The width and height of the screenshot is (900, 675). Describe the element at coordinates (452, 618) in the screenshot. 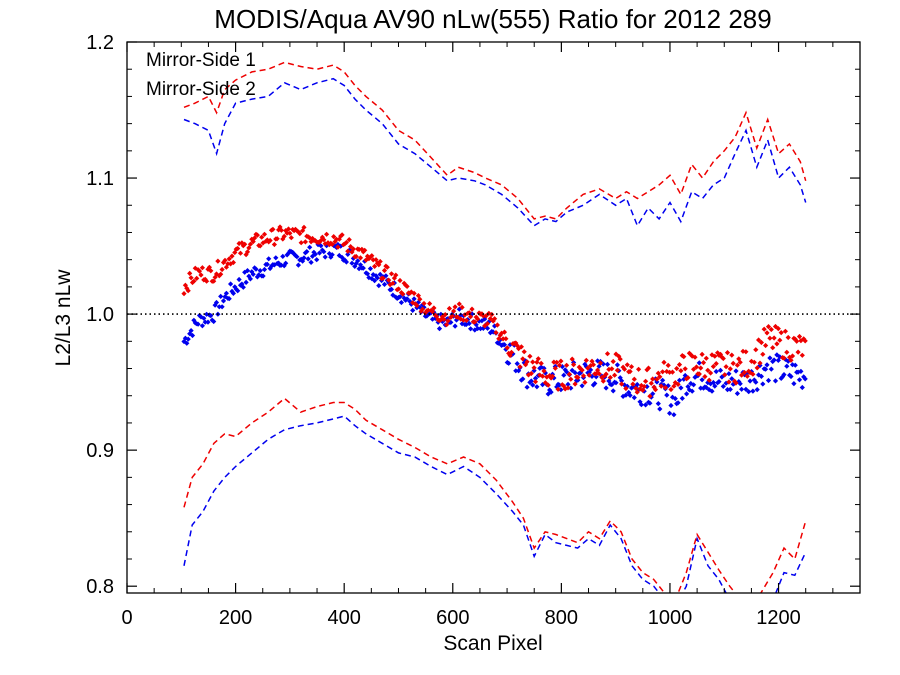

I see `x-tick-label: 600` at that location.